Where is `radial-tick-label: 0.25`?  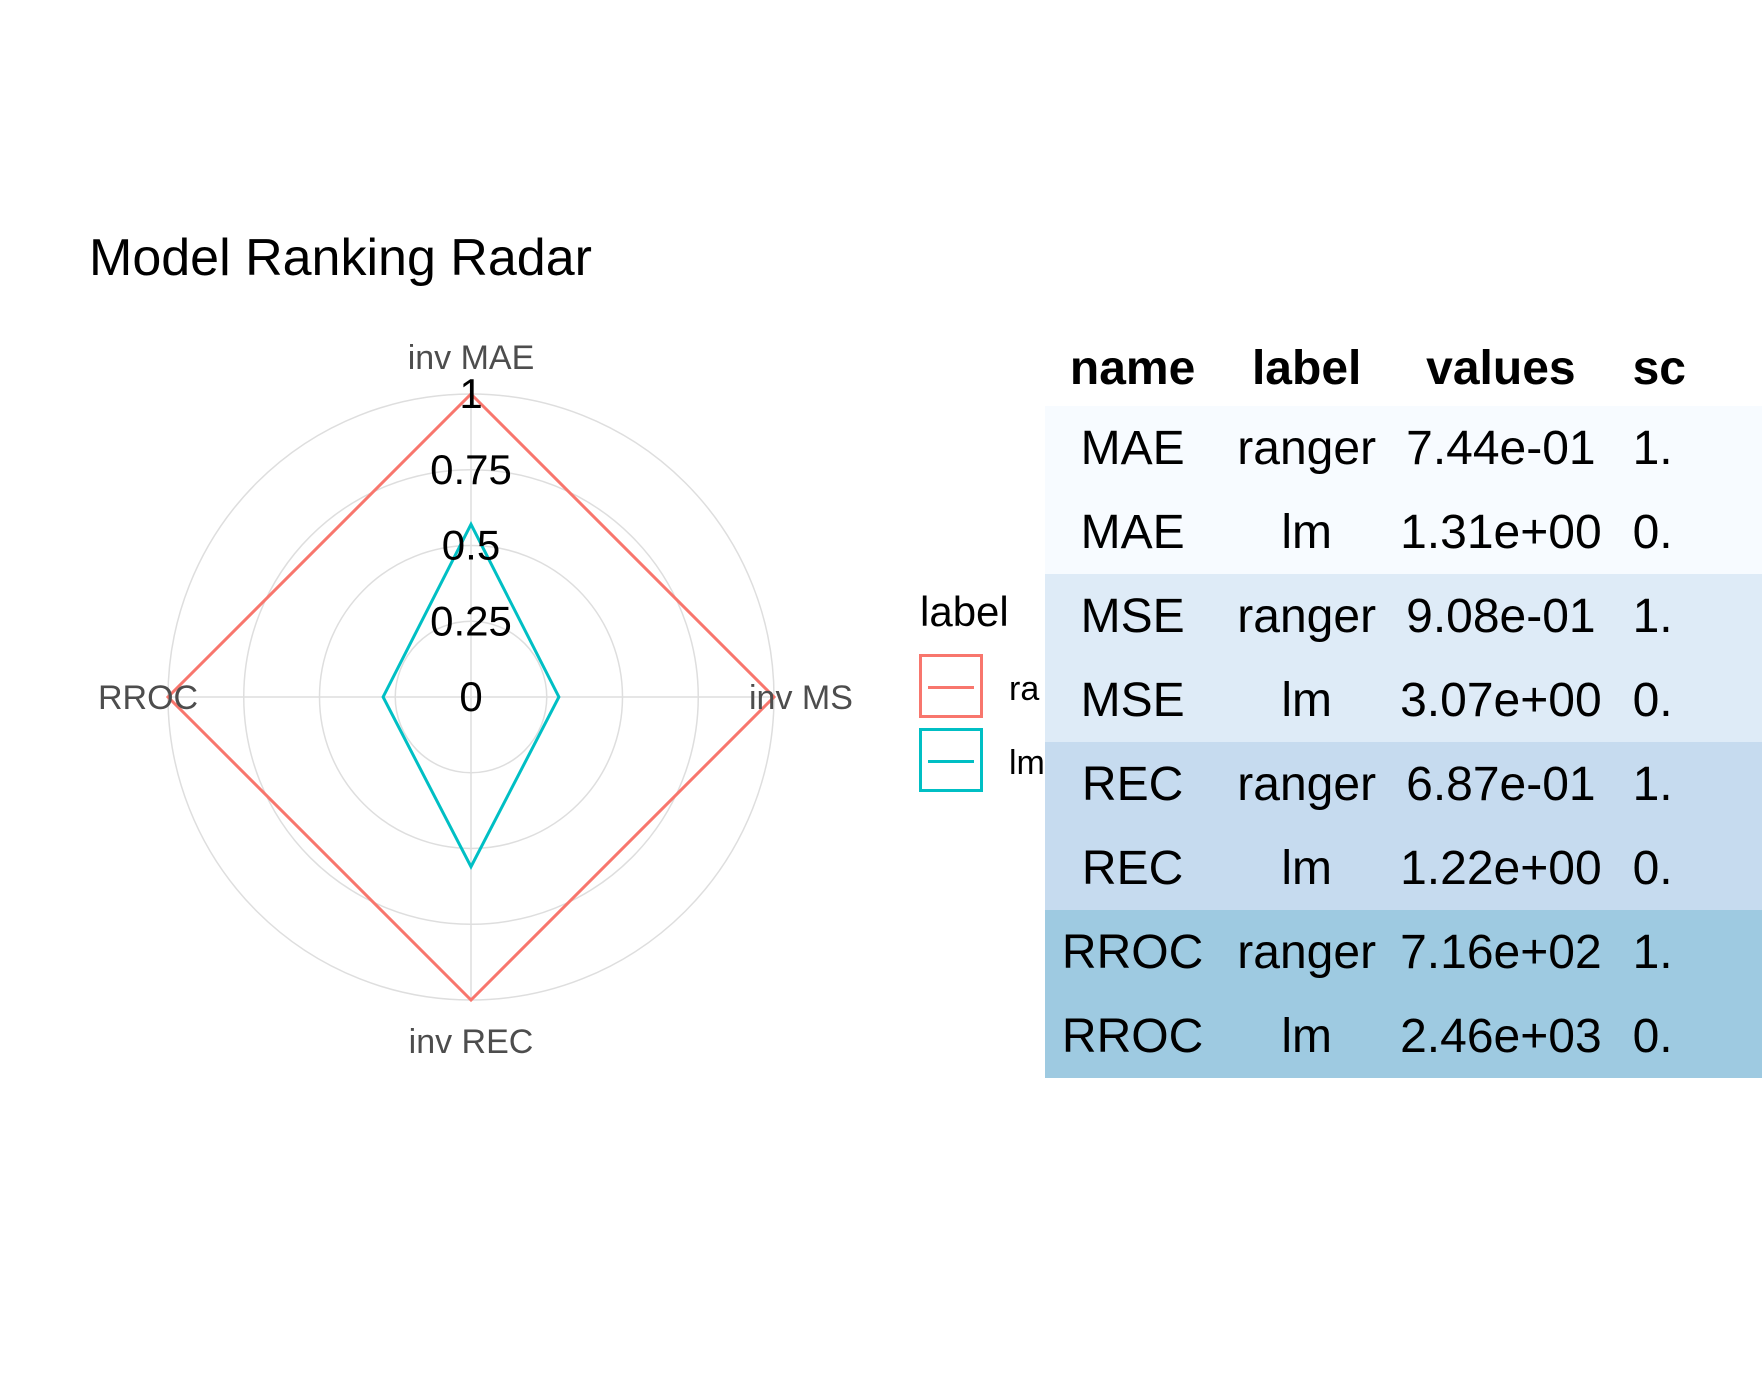 radial-tick-label: 0.25 is located at coordinates (471, 620).